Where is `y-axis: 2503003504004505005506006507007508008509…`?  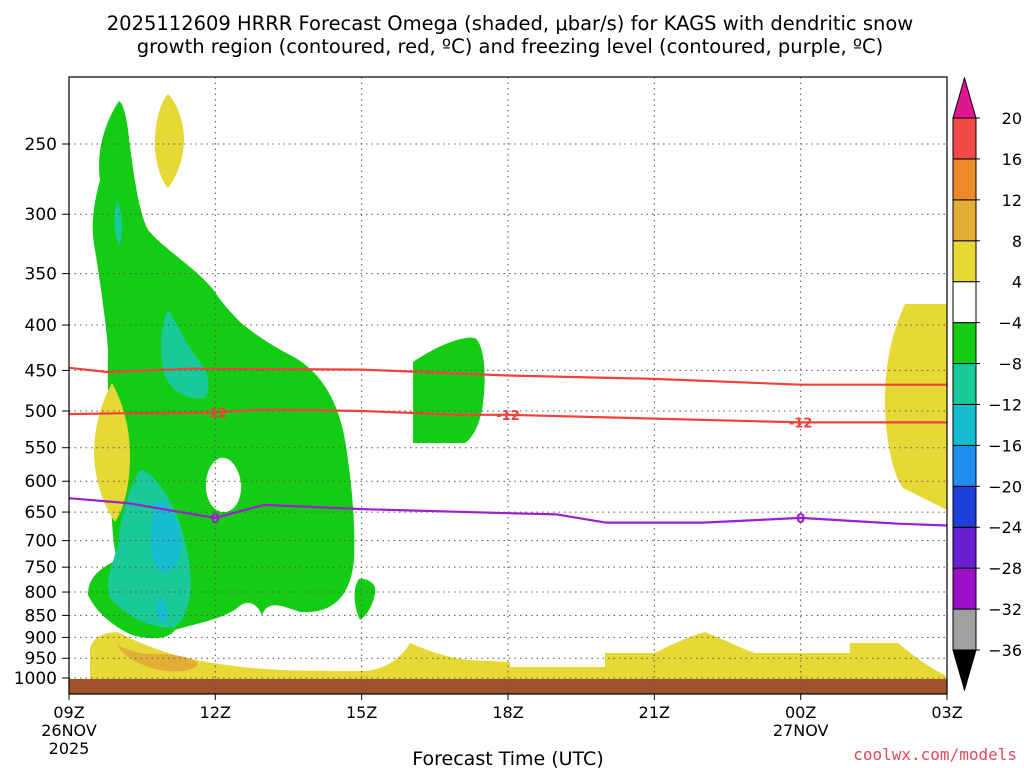
y-axis: 2503003504004505005506006507007508008509… is located at coordinates (41, 412).